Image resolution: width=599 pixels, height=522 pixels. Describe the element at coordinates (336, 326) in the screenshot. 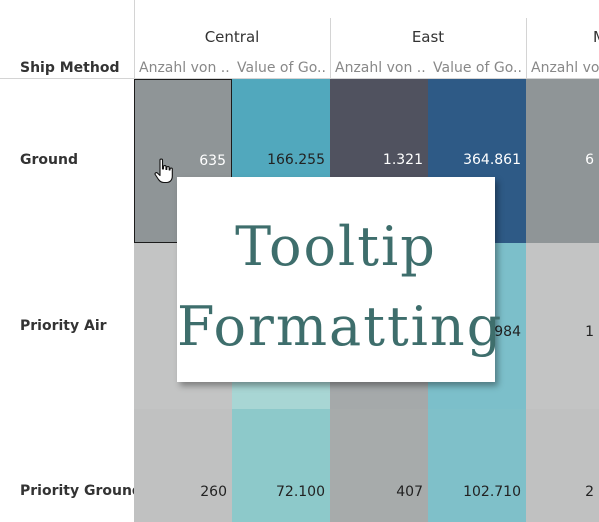

I see `tooltip-title-line2: Formatting` at that location.